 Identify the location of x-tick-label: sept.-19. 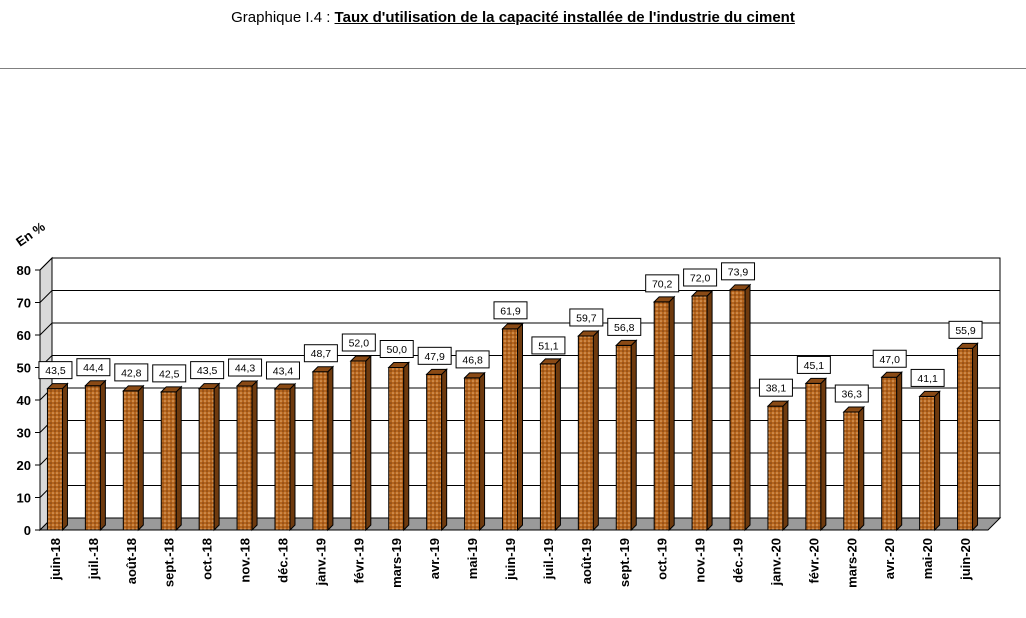
(624, 562).